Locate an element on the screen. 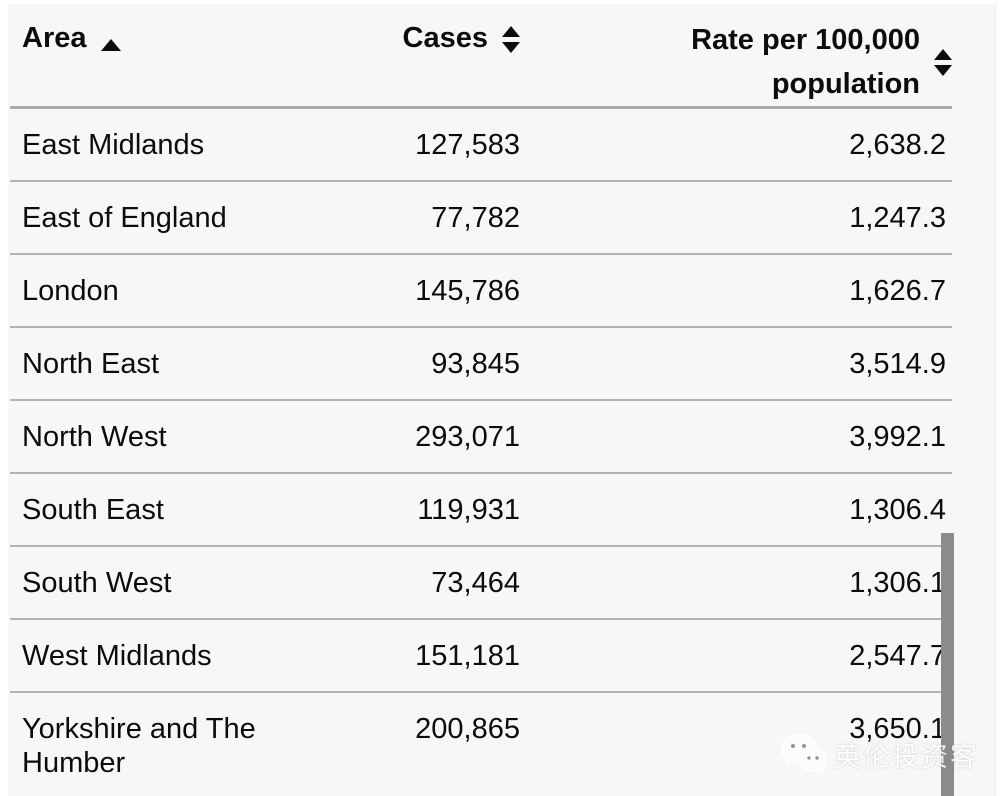 This screenshot has height=796, width=1004. area-cell: South West is located at coordinates (97, 583).